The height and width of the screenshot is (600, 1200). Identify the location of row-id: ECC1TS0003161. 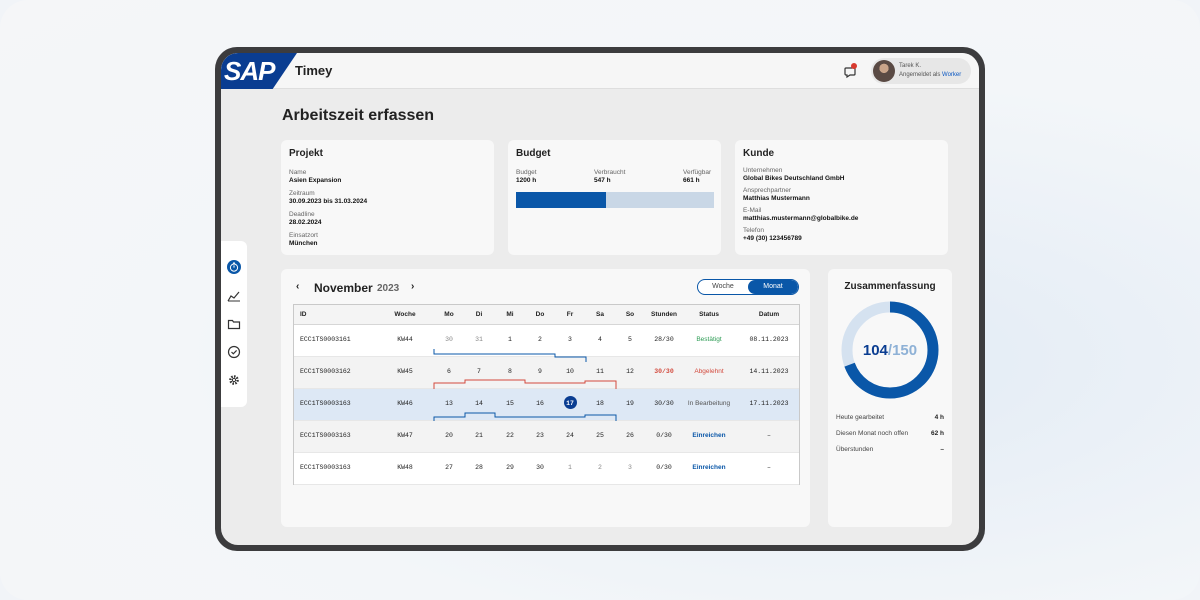
(325, 339).